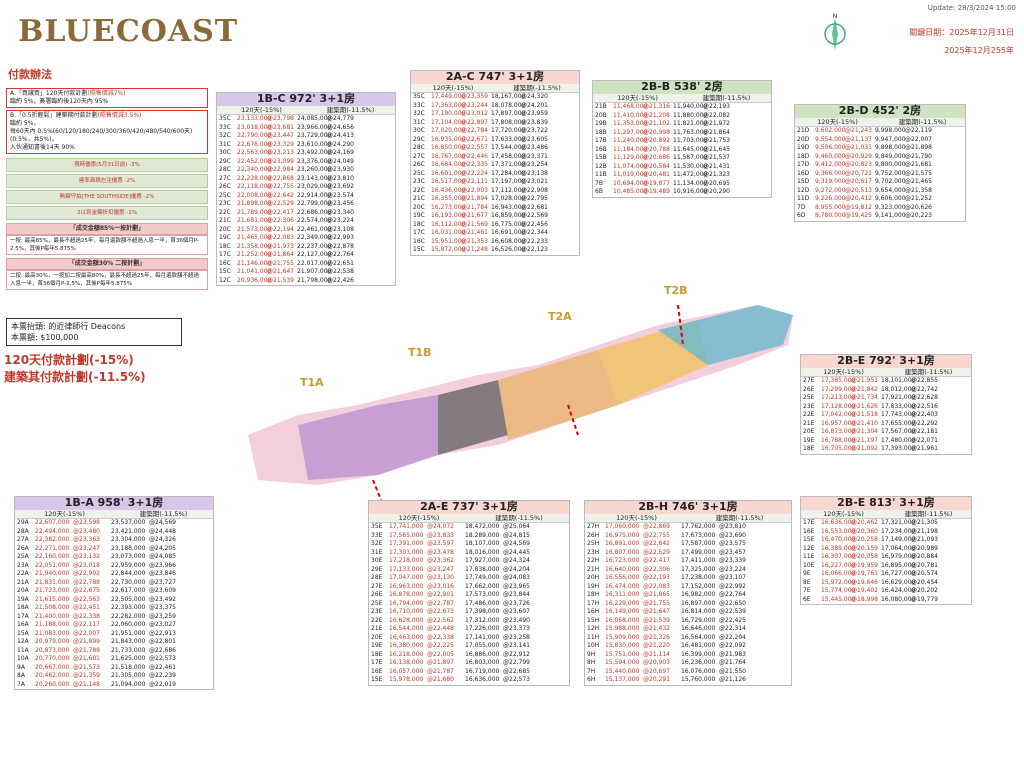 The image size is (1024, 768). Describe the element at coordinates (516, 586) in the screenshot. I see `psf-build-cell: @23,965` at that location.